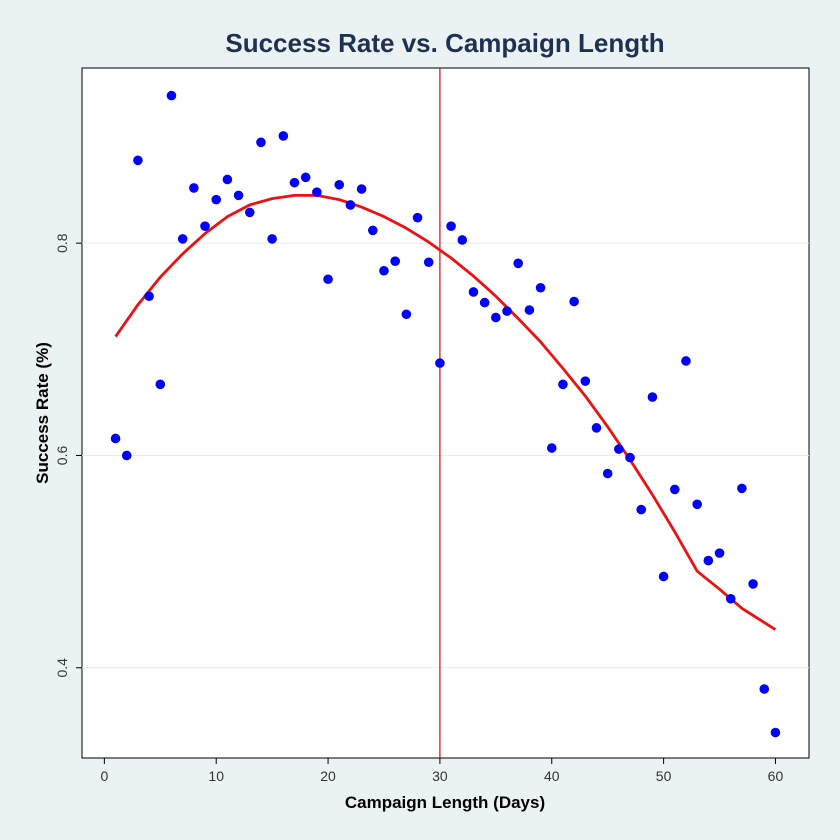  I want to click on y-tick-label: 0.4, so click(62, 668).